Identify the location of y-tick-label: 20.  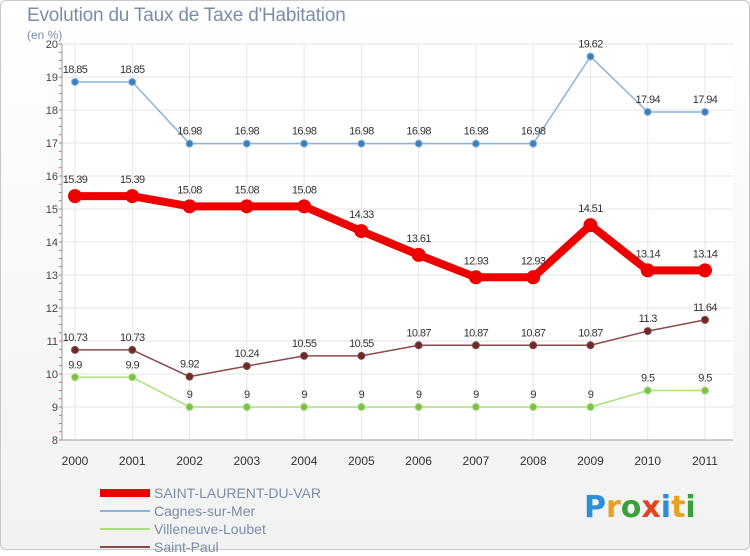
(52, 45).